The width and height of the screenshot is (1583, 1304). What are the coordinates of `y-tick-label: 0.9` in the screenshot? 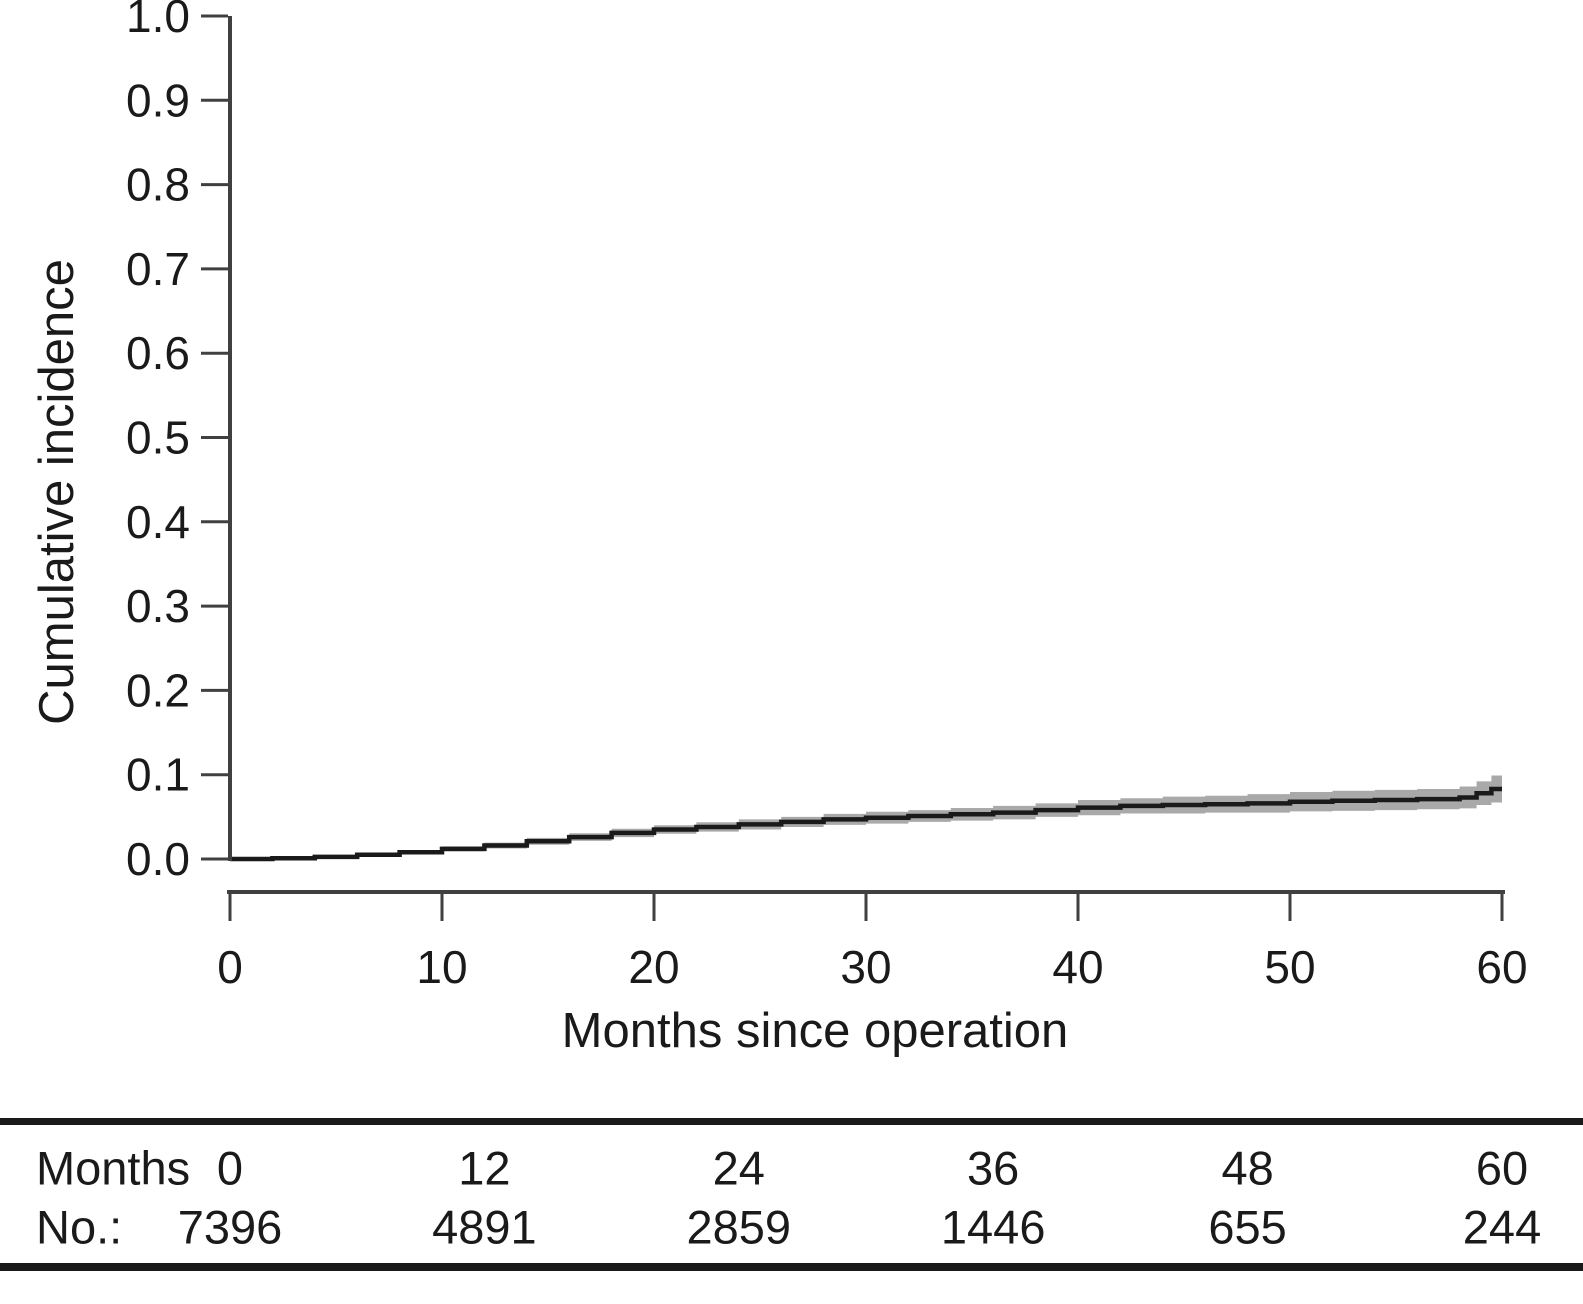 It's located at (158, 100).